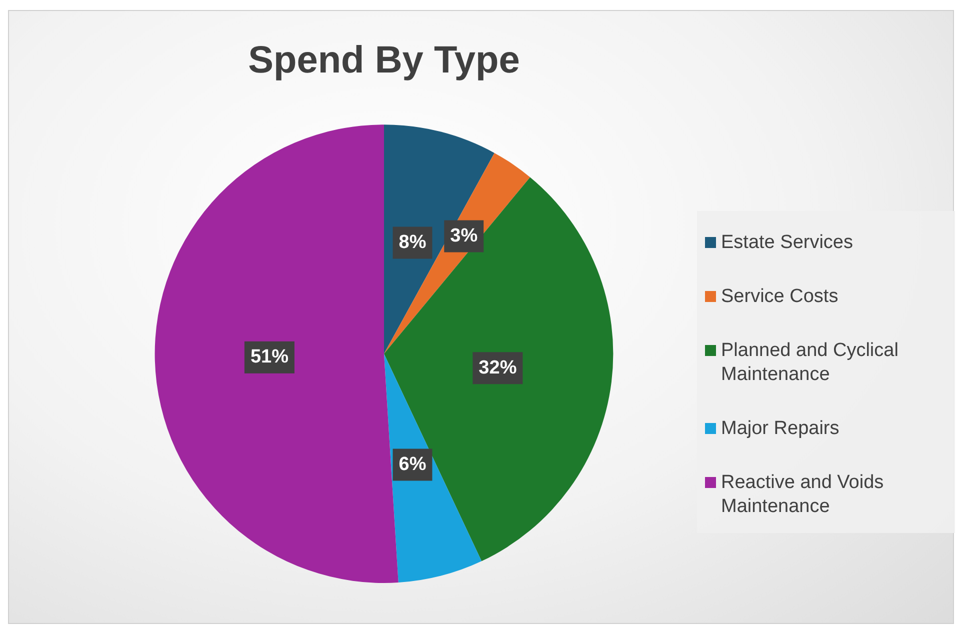 The height and width of the screenshot is (631, 960). Describe the element at coordinates (412, 243) in the screenshot. I see `data-label: 8%` at that location.